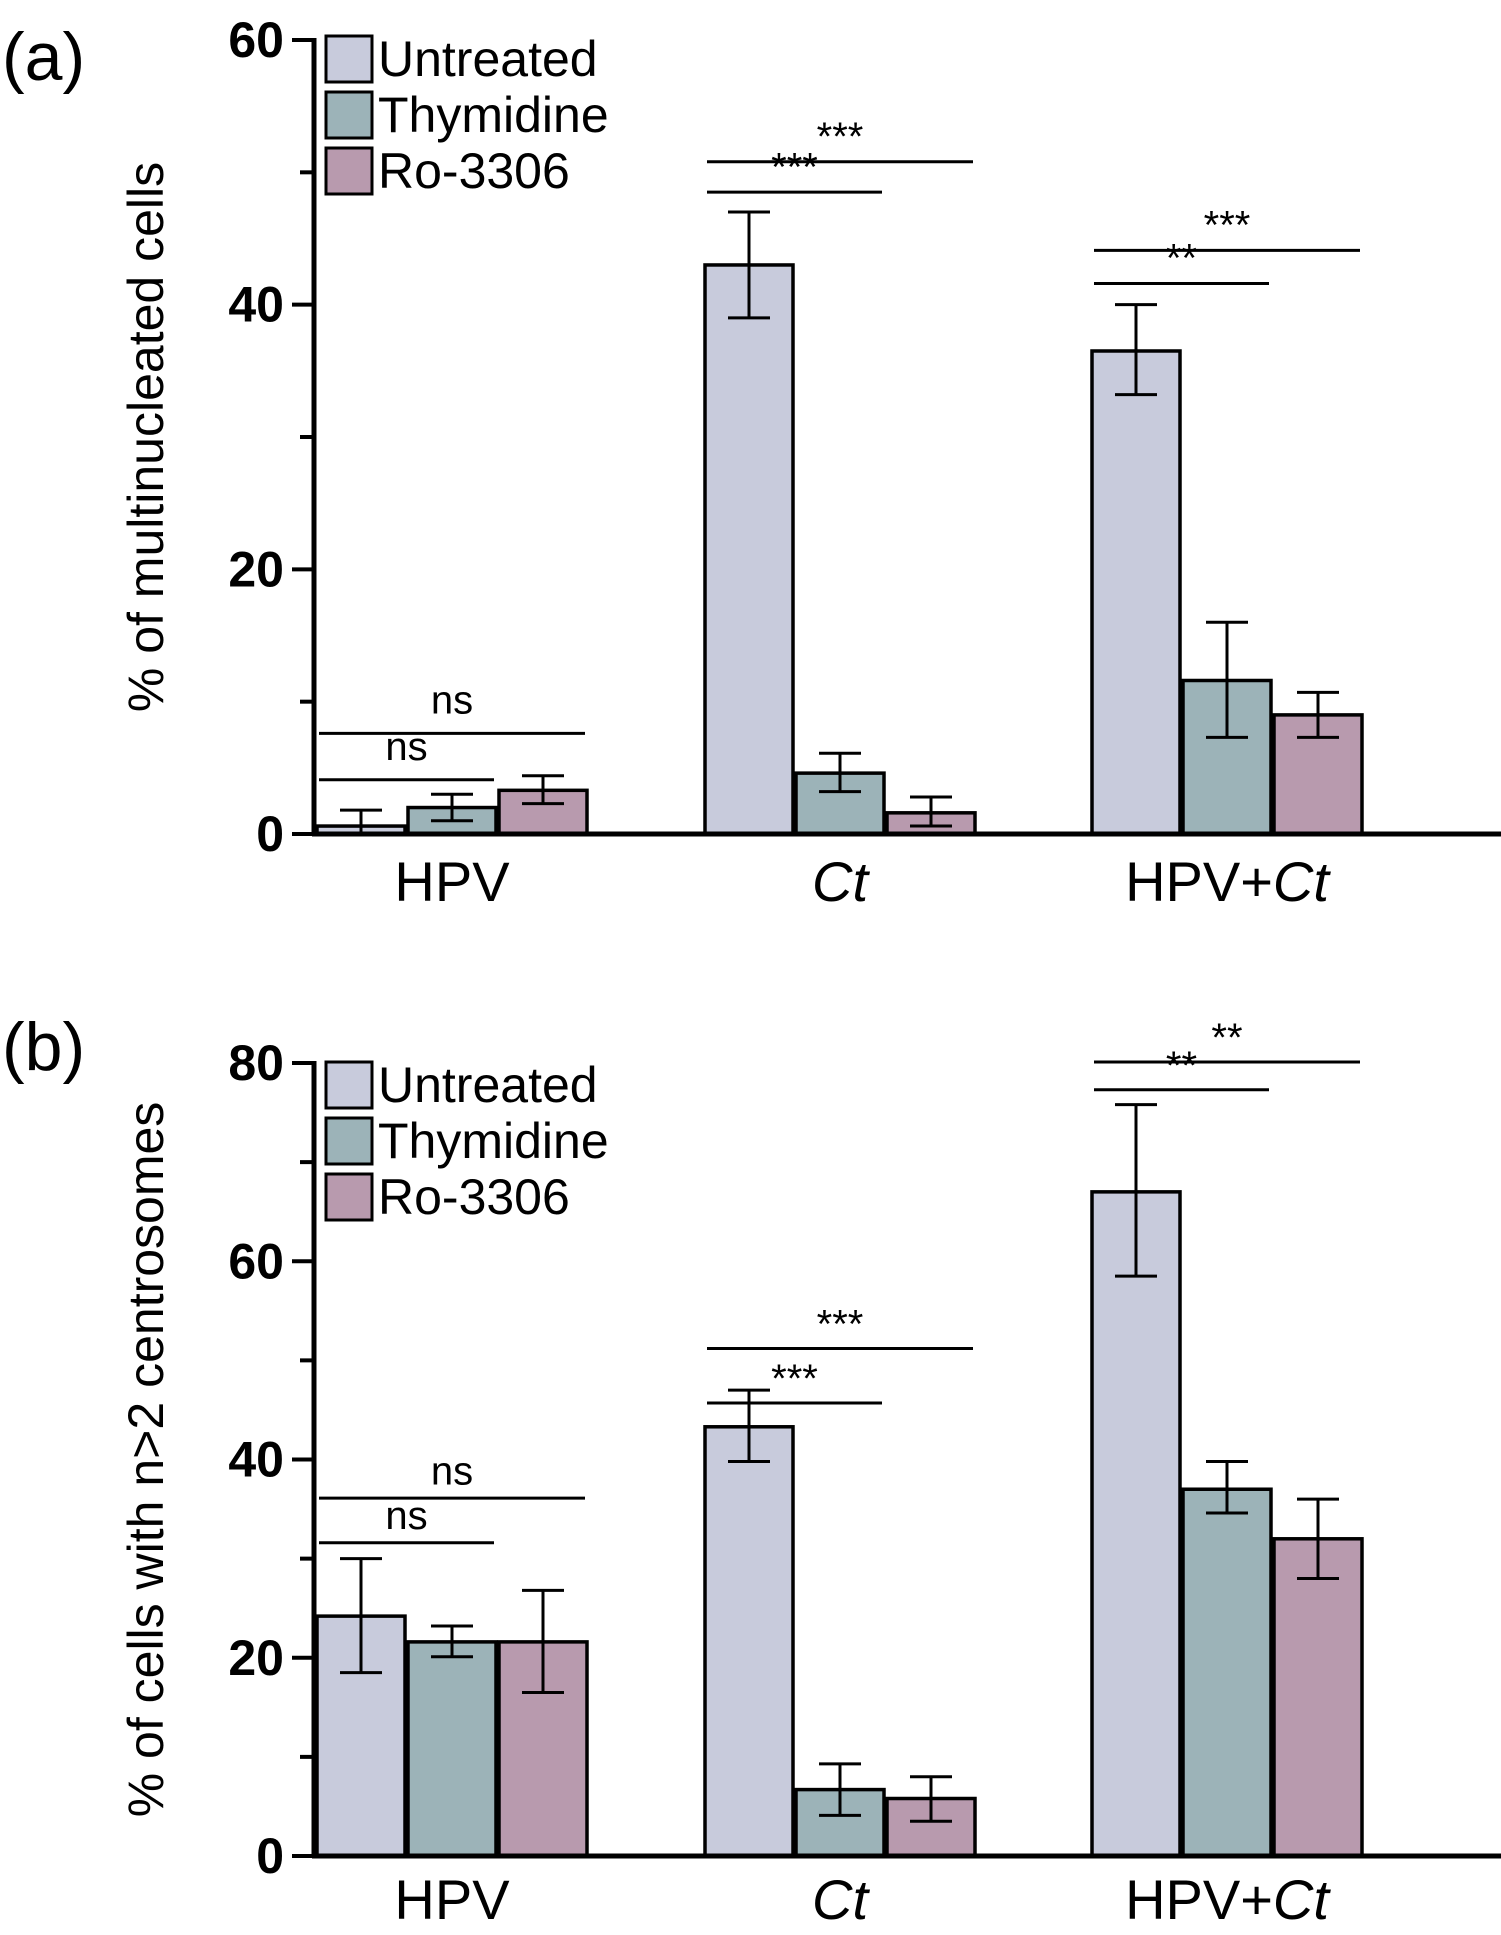  What do you see at coordinates (146, 437) in the screenshot?
I see `y-axis-label: % of multinucleated cells` at bounding box center [146, 437].